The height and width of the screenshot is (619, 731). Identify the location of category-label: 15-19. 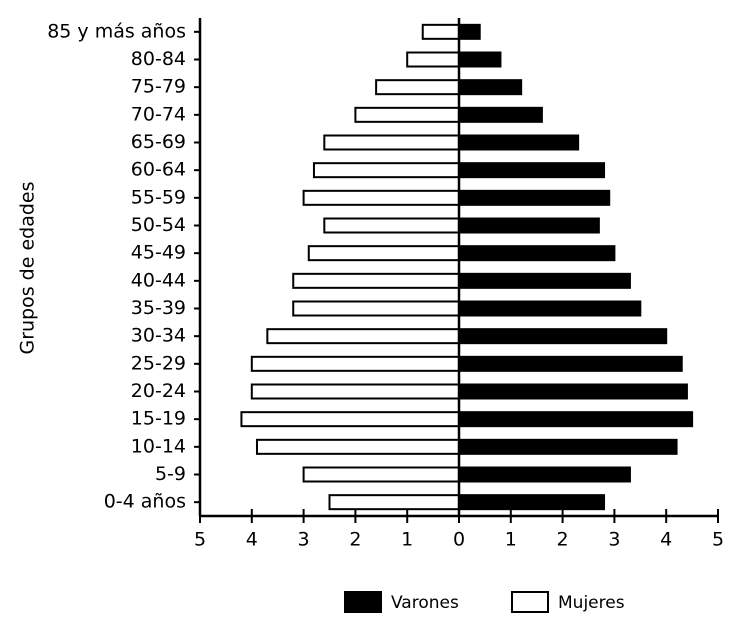
(158, 419).